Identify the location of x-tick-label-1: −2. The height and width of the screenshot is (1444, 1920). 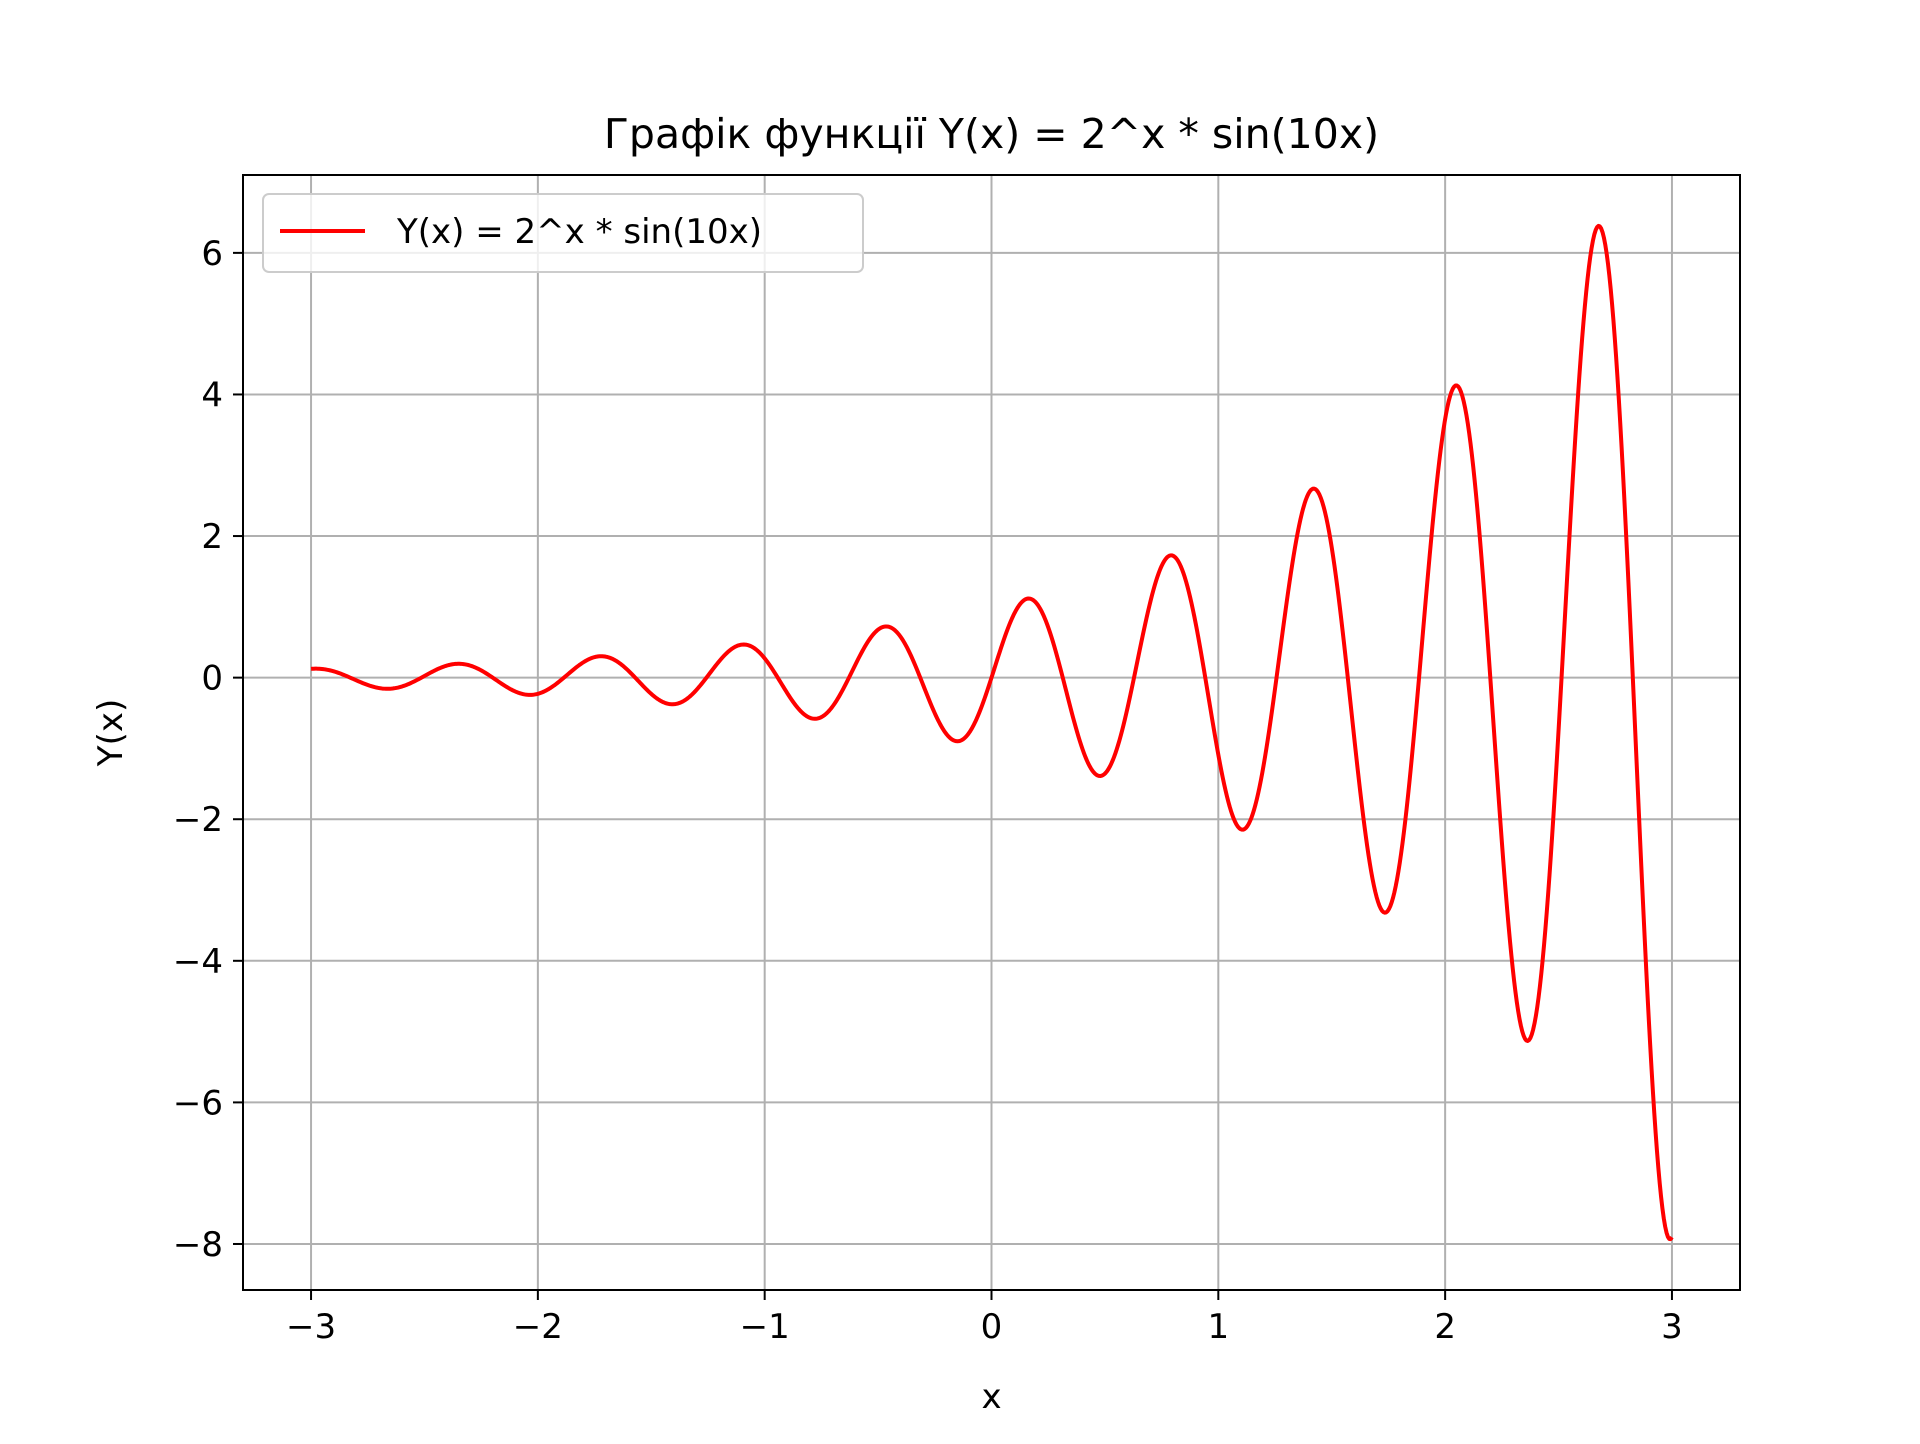
(538, 1327).